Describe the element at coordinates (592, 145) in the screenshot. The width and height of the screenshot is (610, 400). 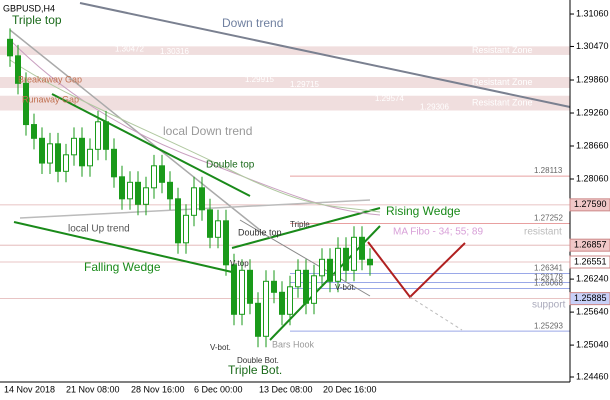
I see `y-tick-label: 1.28660` at that location.